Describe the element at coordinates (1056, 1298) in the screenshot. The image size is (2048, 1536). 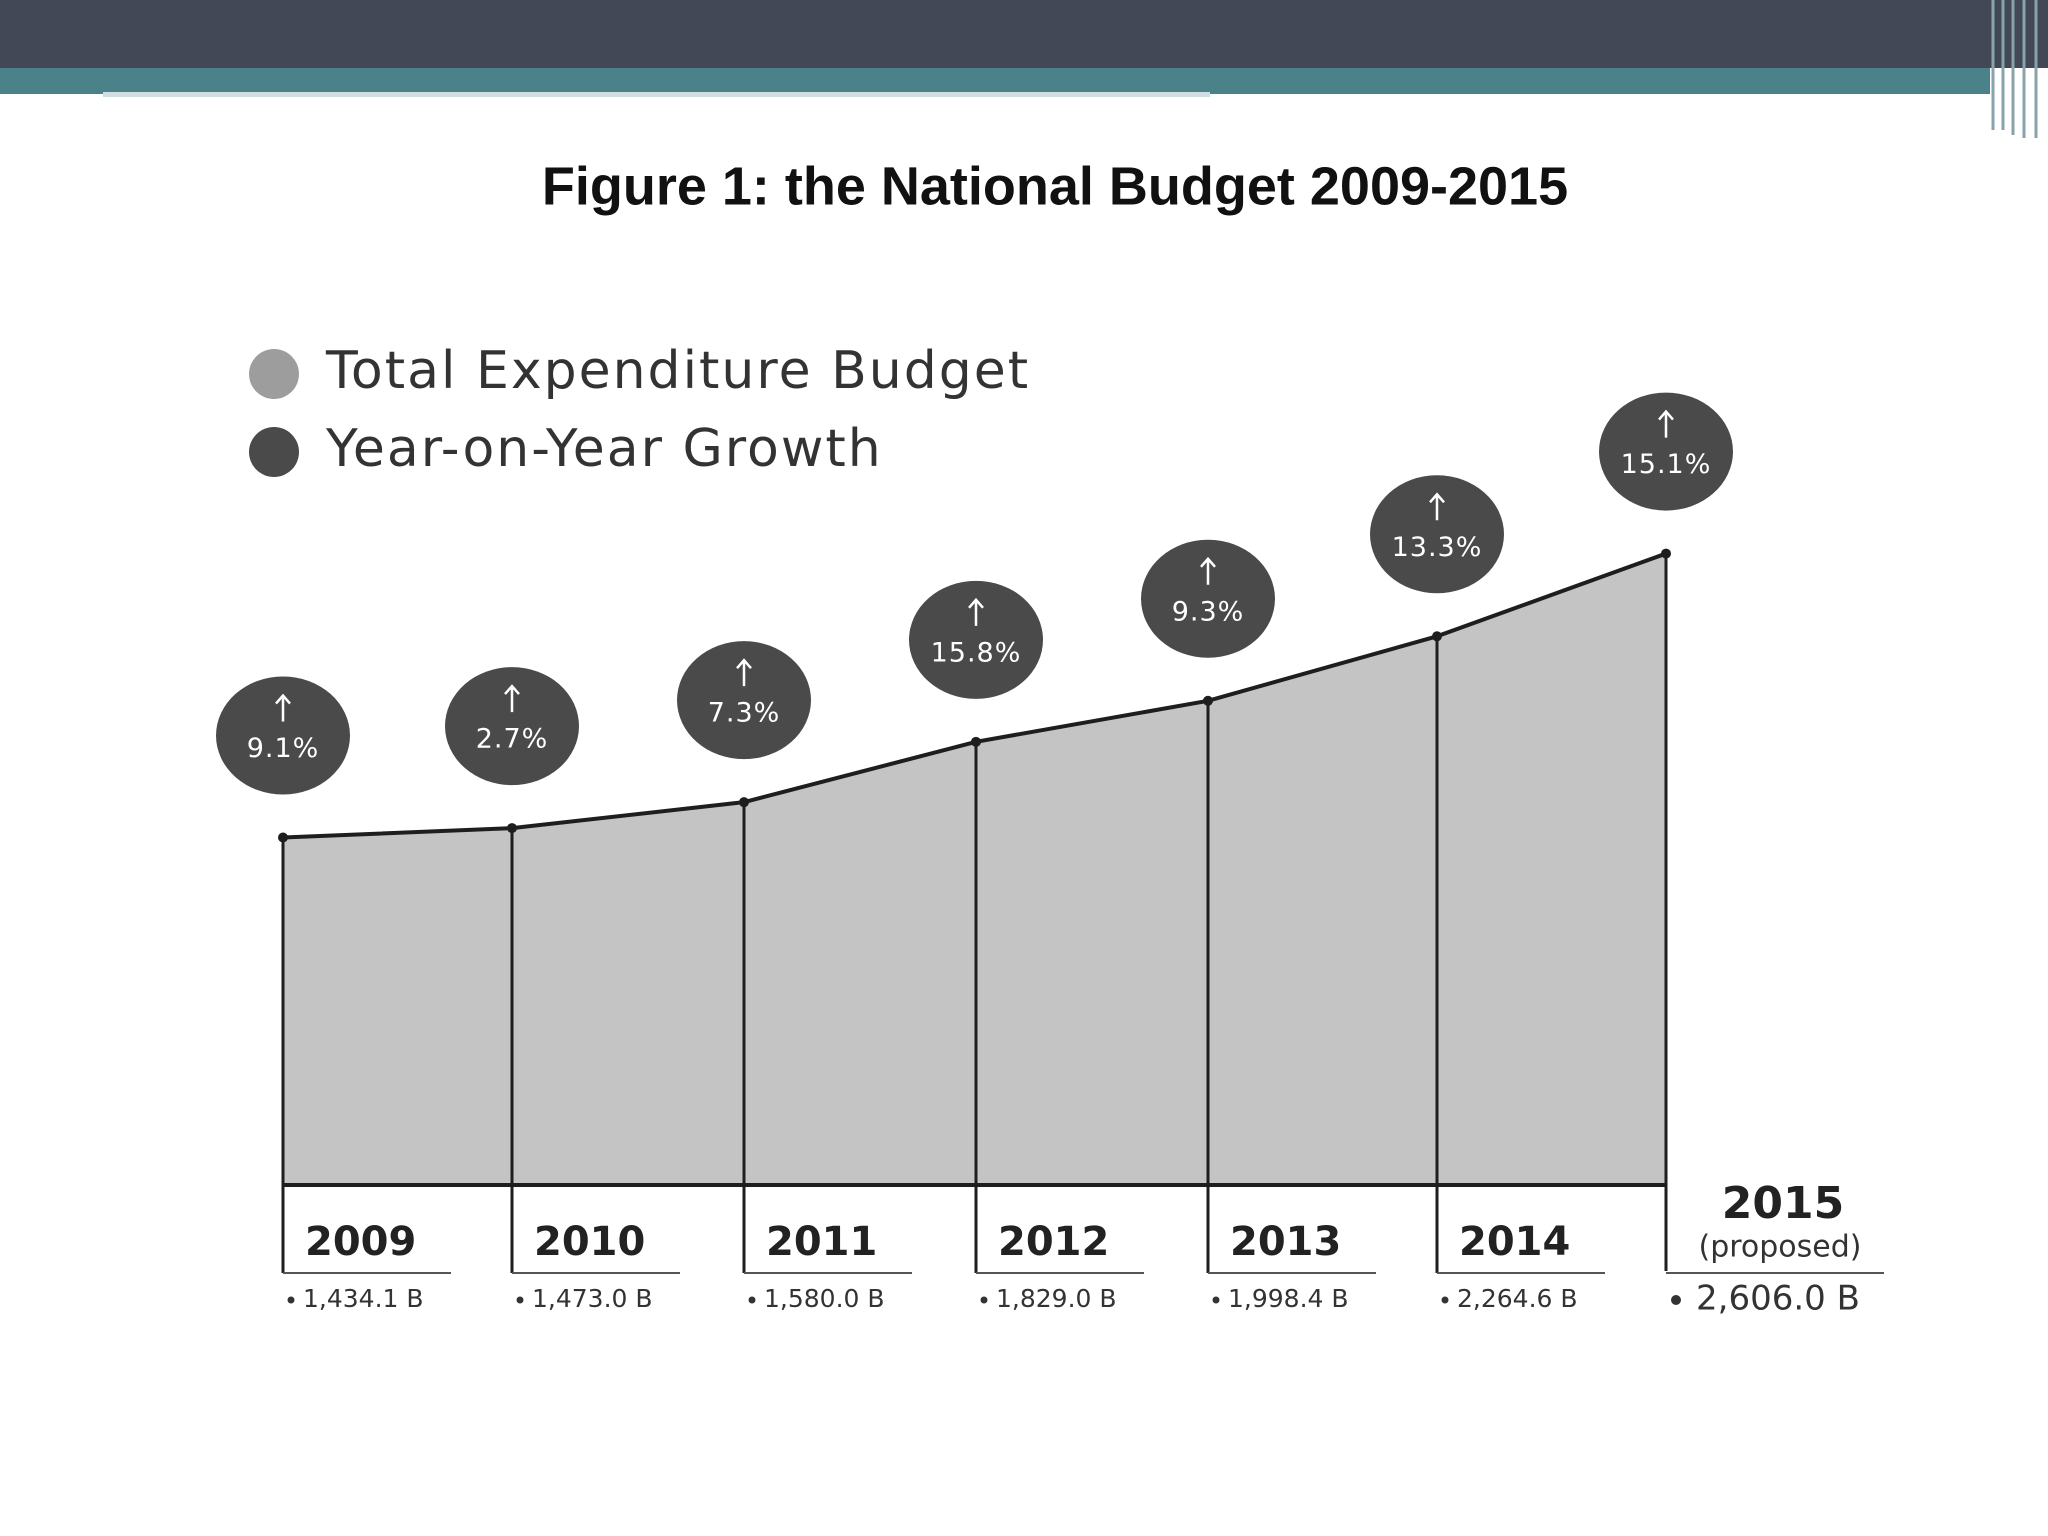
I see `value-label: 1,829.0 B` at that location.